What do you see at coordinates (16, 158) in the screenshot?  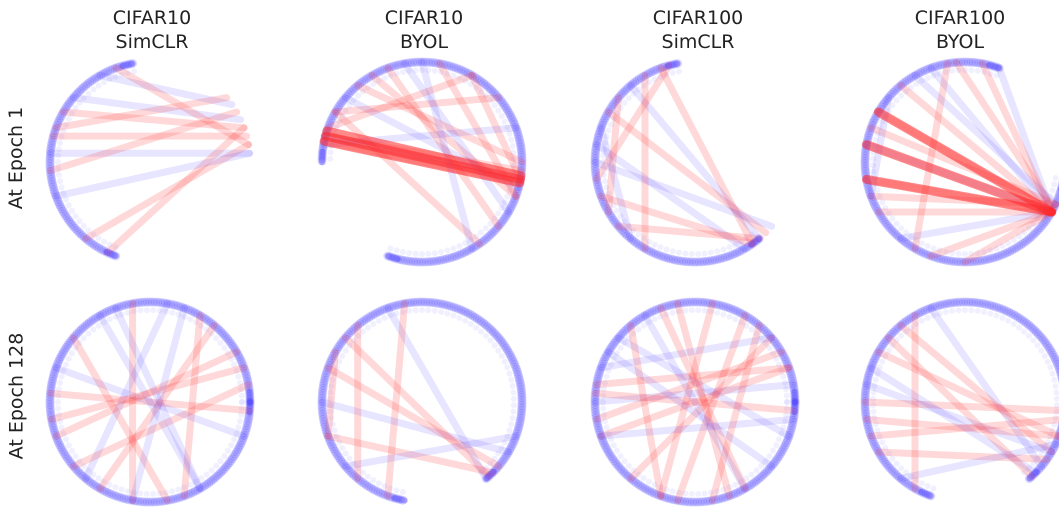 I see `row-label: At Epoch 1` at bounding box center [16, 158].